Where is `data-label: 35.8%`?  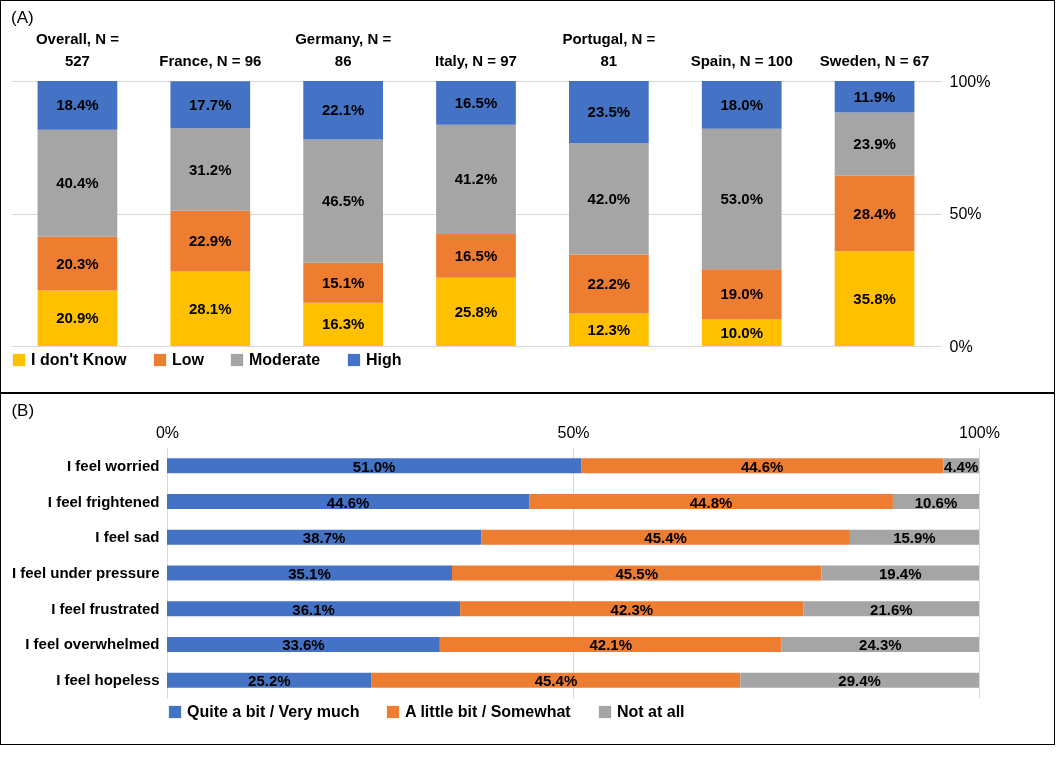
data-label: 35.8% is located at coordinates (874, 298).